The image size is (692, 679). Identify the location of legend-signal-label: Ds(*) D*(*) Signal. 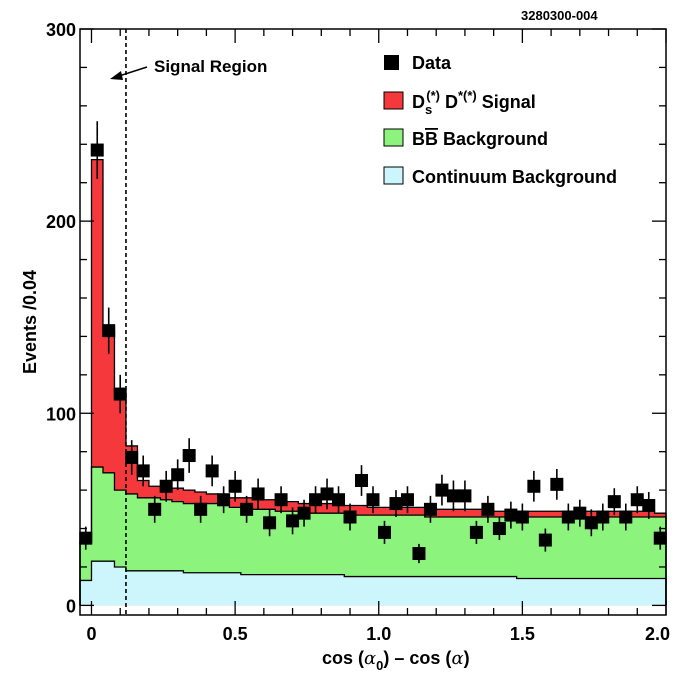
(474, 102).